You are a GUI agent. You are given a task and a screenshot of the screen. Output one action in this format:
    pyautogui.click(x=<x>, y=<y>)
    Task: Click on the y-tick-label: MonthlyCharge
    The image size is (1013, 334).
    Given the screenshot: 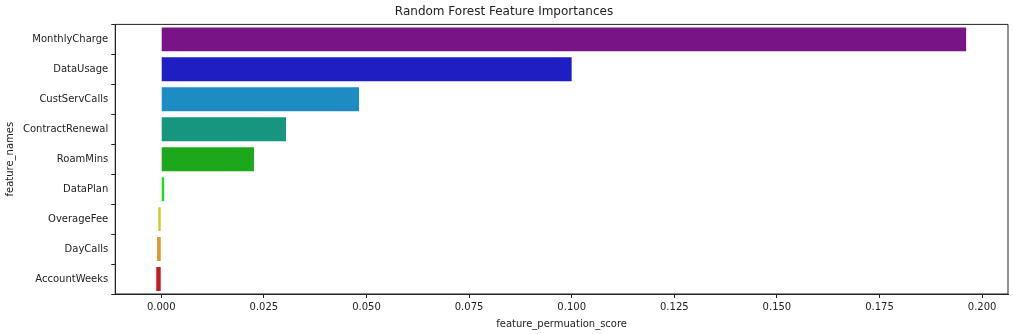 What is the action you would take?
    pyautogui.click(x=70, y=38)
    